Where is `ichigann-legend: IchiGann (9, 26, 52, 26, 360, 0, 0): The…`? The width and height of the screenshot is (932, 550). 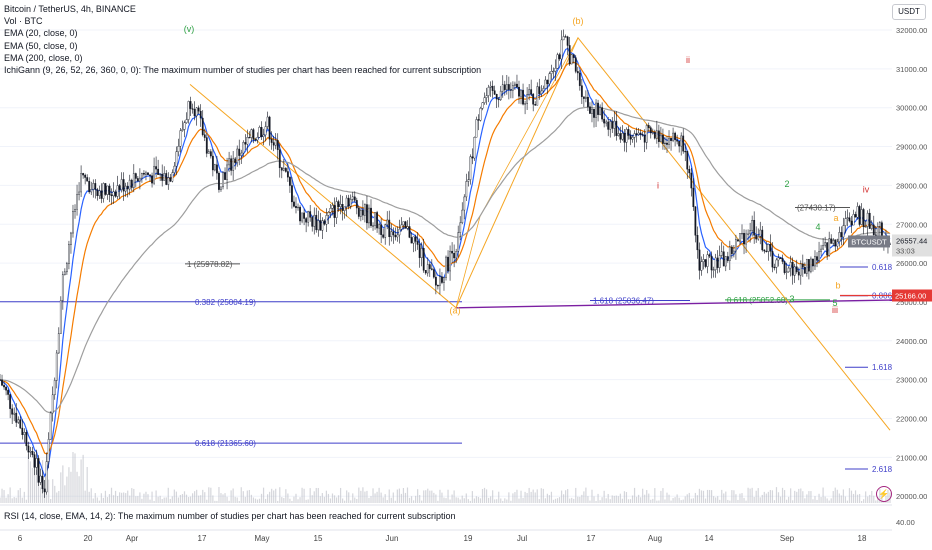
ichigann-legend: IchiGann (9, 26, 52, 26, 360, 0, 0): The… is located at coordinates (243, 70).